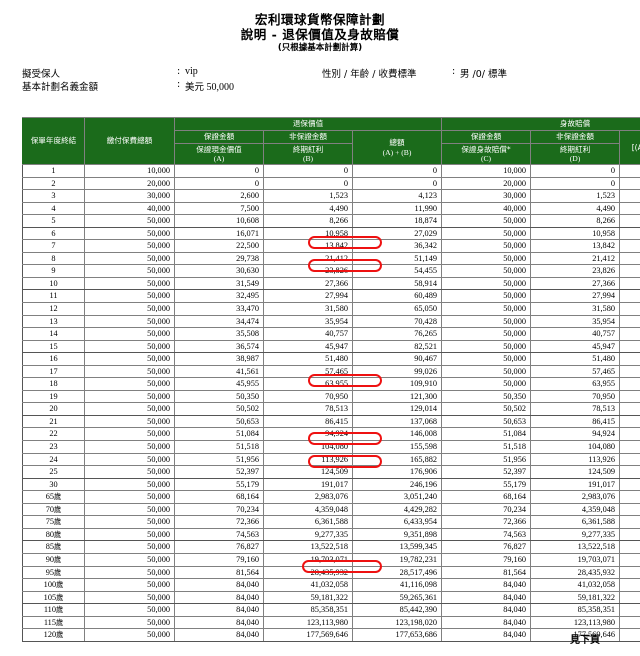 The image size is (640, 656). What do you see at coordinates (219, 547) in the screenshot?
I see `cell-guaranteed-cash-value: 76,827` at bounding box center [219, 547].